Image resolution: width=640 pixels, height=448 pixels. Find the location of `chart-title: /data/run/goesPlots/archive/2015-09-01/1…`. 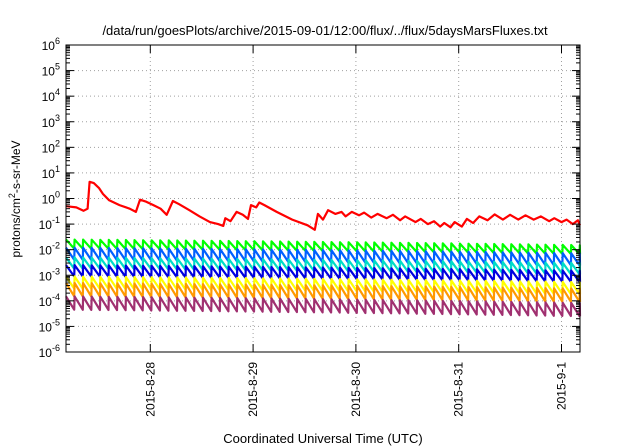

chart-title: /data/run/goesPlots/archive/2015-09-01/1… is located at coordinates (325, 30).